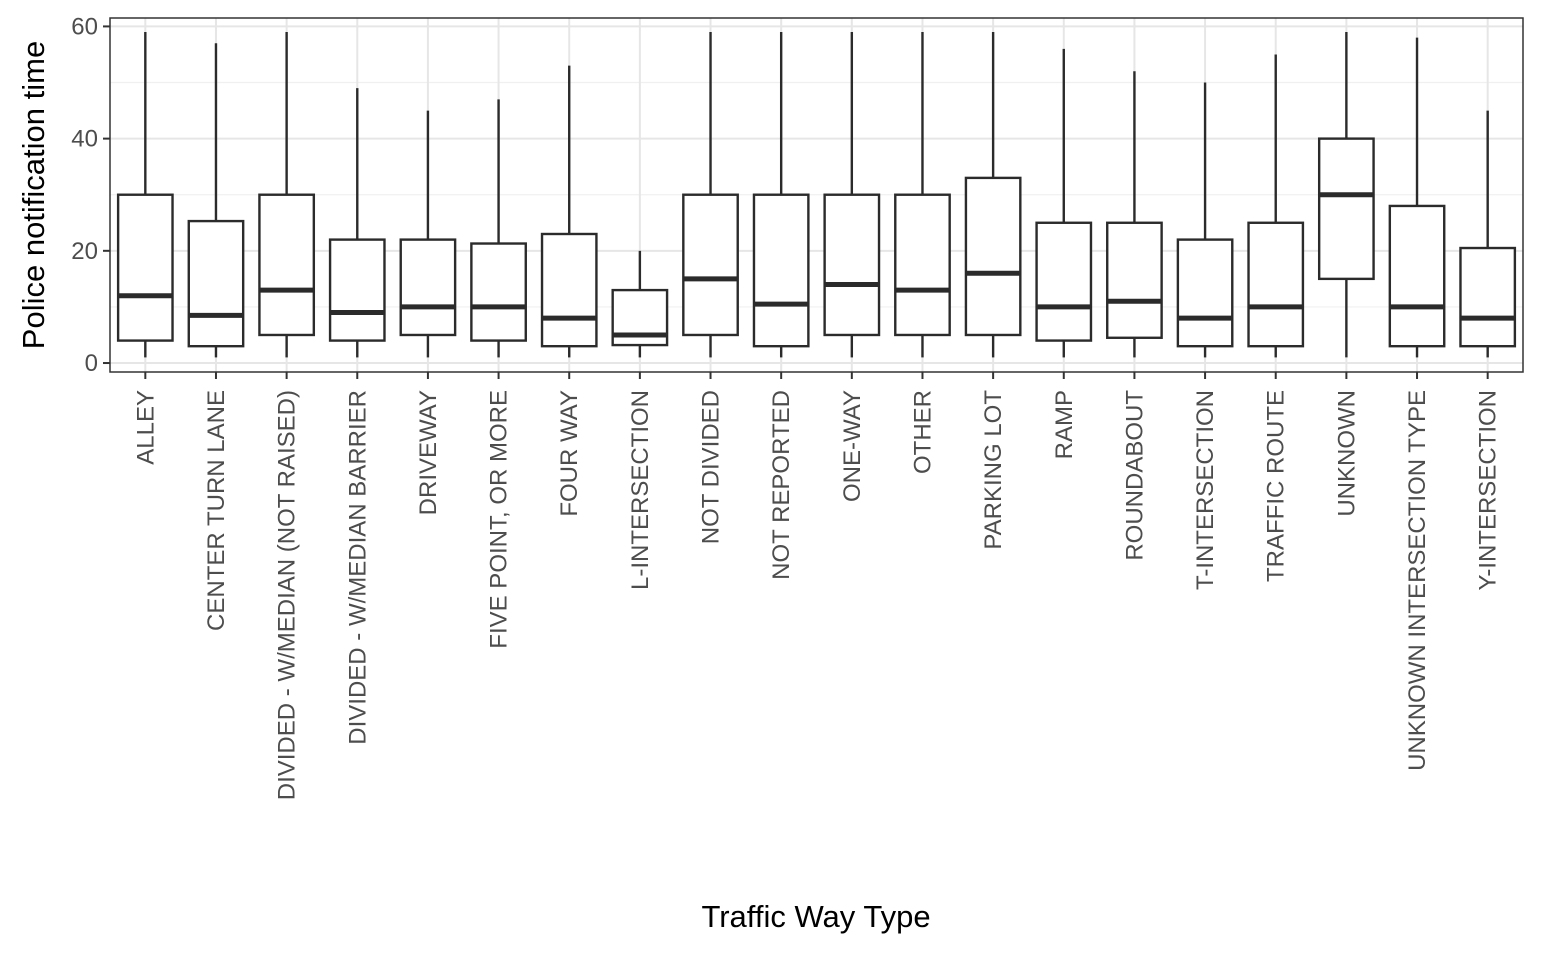 The image size is (1542, 953). Describe the element at coordinates (91, 363) in the screenshot. I see `y-tick-label: 0` at that location.